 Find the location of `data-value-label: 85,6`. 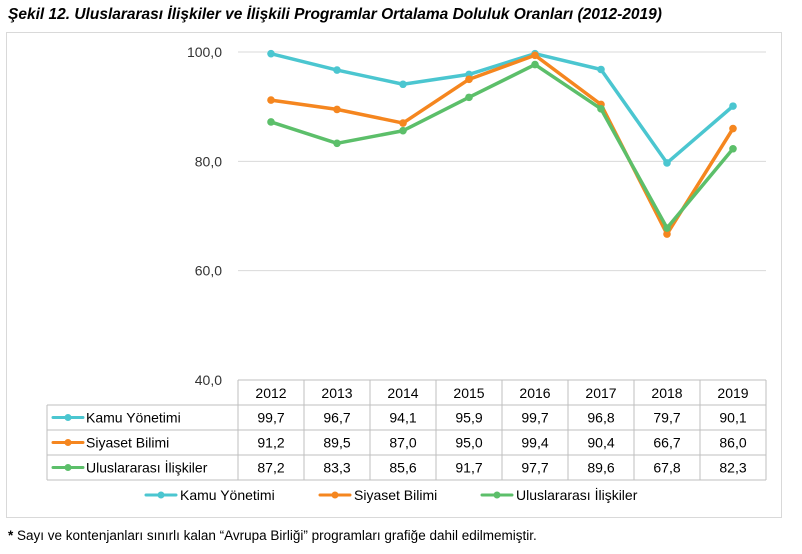

data-value-label: 85,6 is located at coordinates (402, 468).